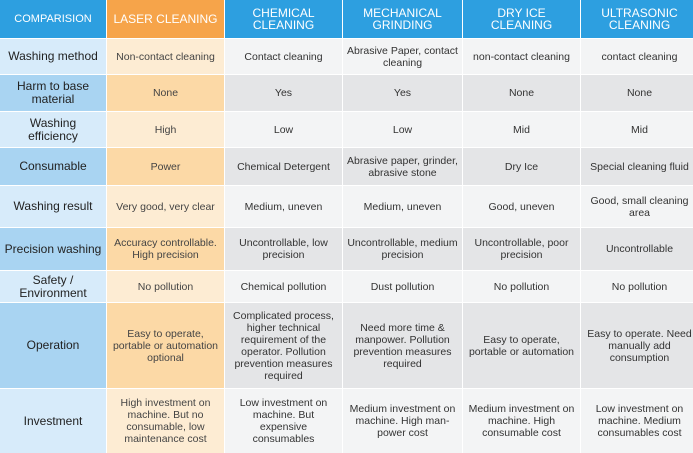 This screenshot has width=693, height=453. I want to click on table-cell: Chemical pollution, so click(283, 286).